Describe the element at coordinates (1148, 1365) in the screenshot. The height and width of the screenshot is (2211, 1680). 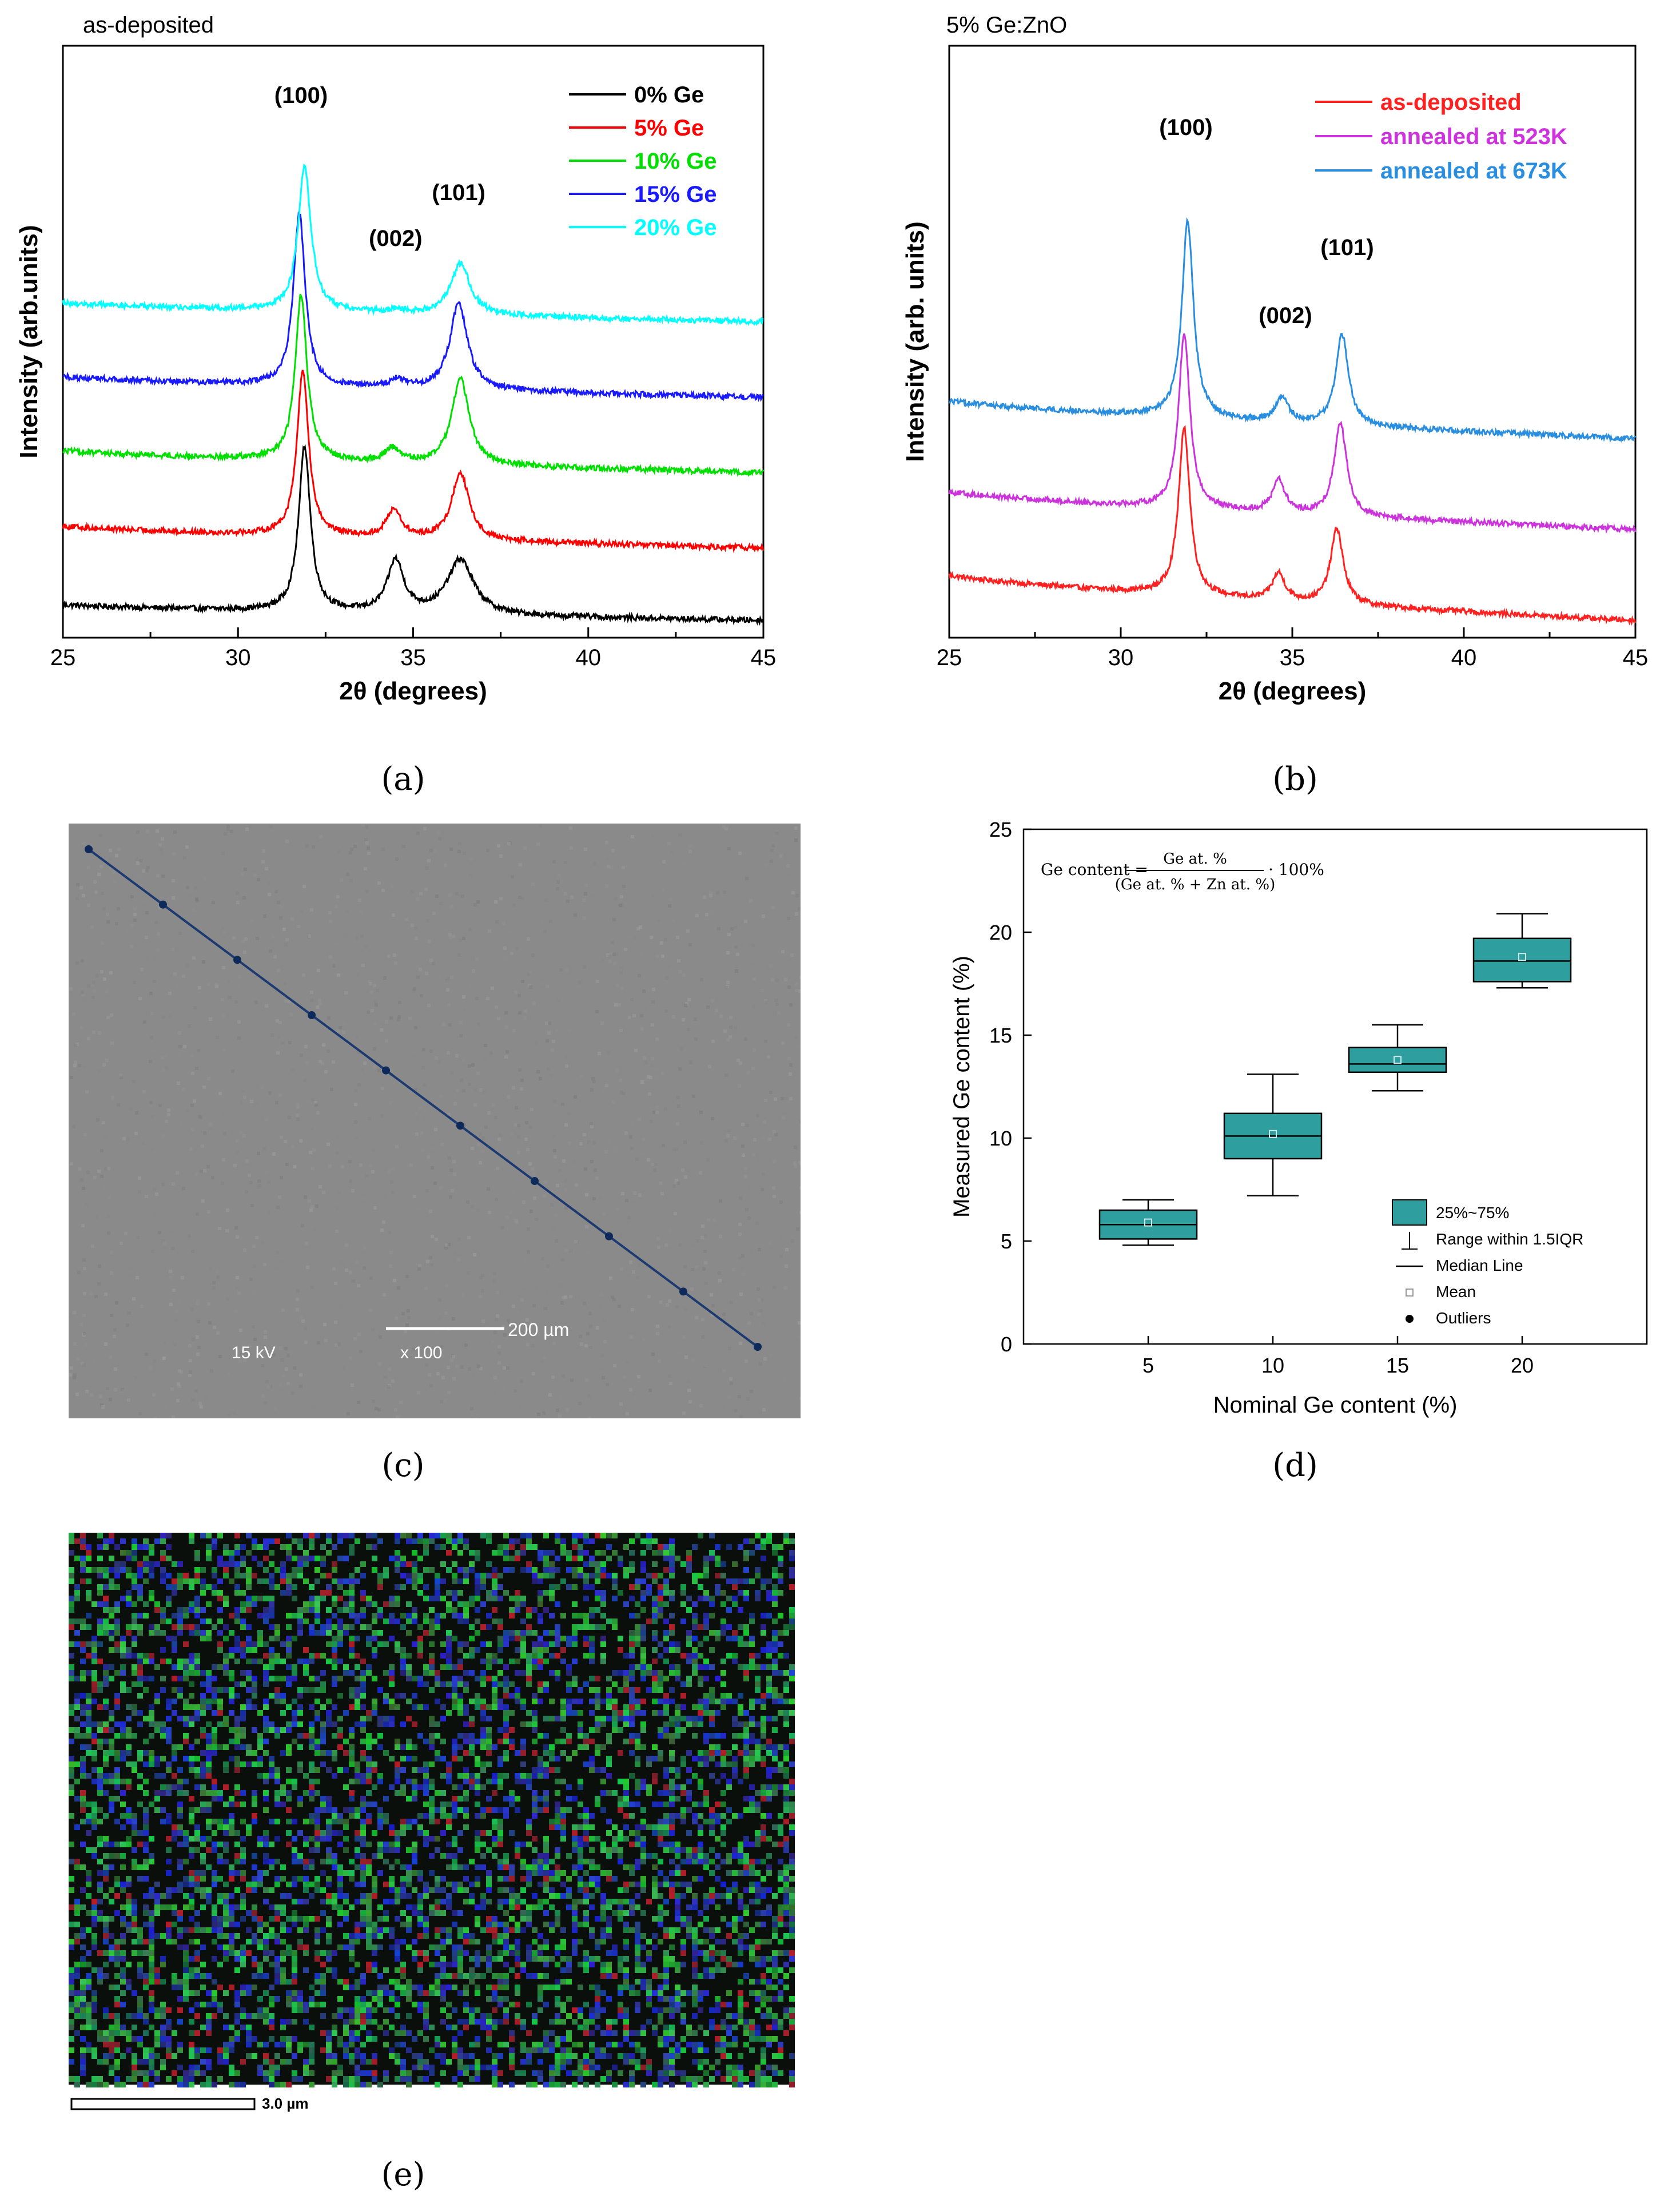
I see `x-tick-label: 5` at that location.